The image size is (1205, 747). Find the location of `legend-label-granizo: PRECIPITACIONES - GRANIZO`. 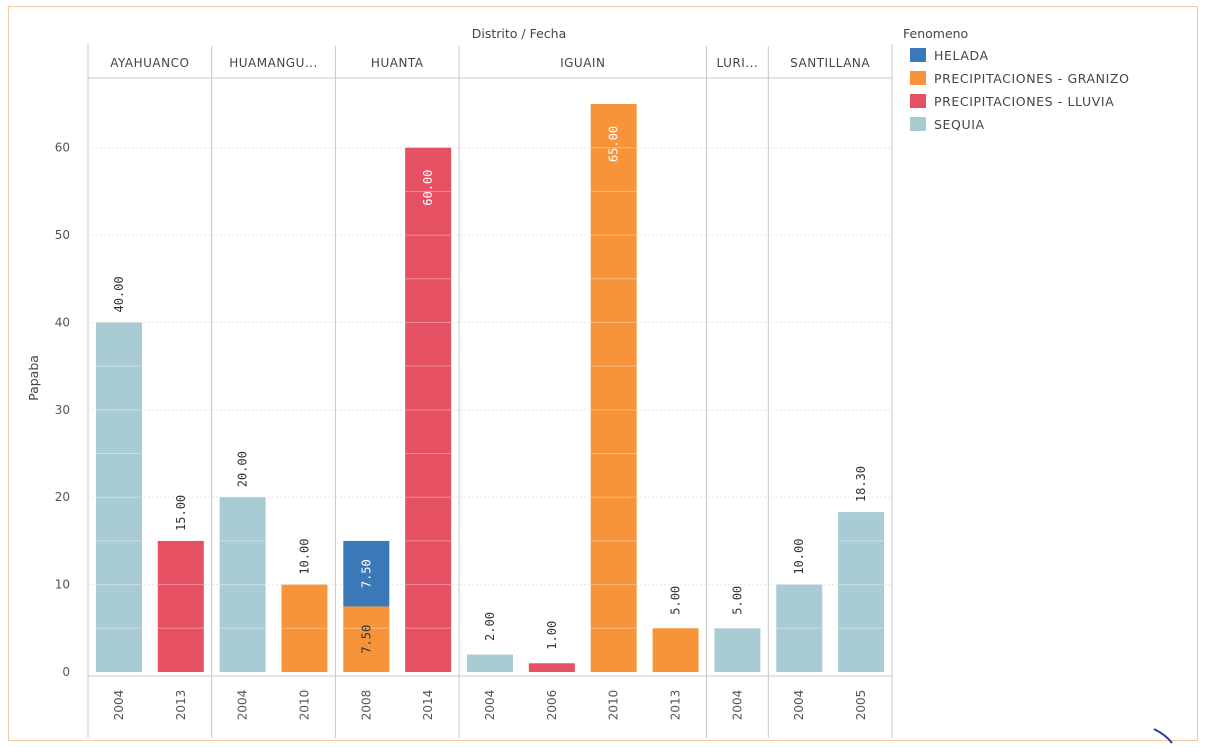

legend-label-granizo: PRECIPITACIONES - GRANIZO is located at coordinates (1032, 78).